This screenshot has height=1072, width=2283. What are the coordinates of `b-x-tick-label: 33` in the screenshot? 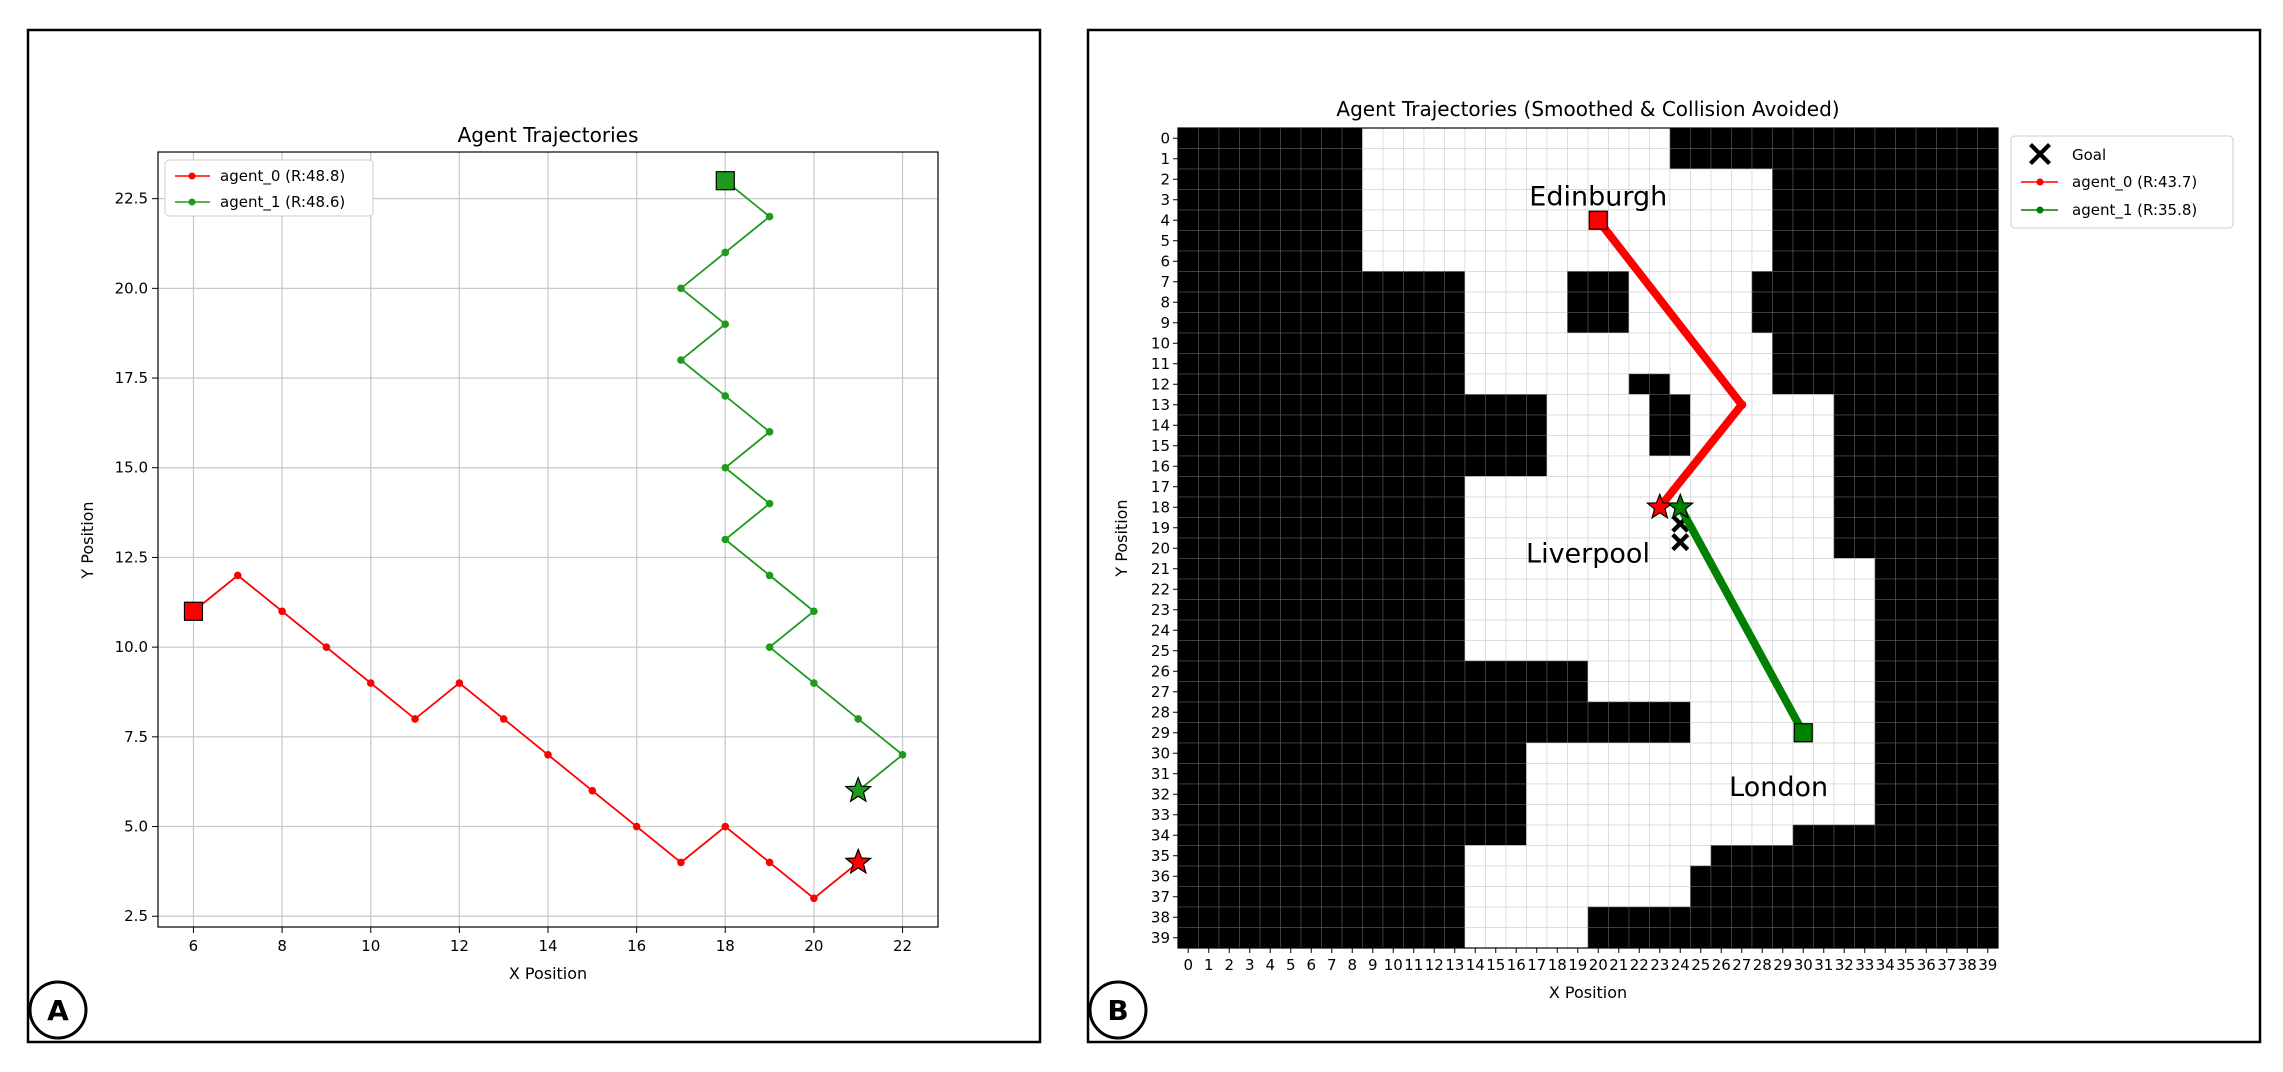 It's located at (1864, 965).